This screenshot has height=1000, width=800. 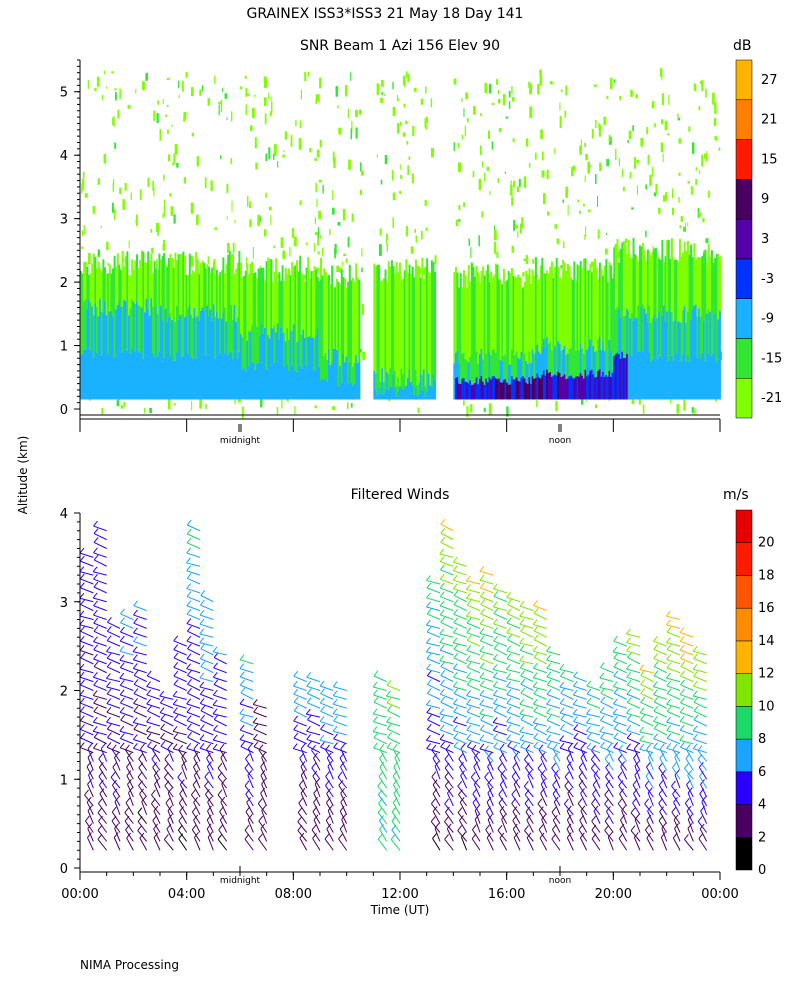 I want to click on snr-colorbar-label: 21, so click(x=769, y=120).